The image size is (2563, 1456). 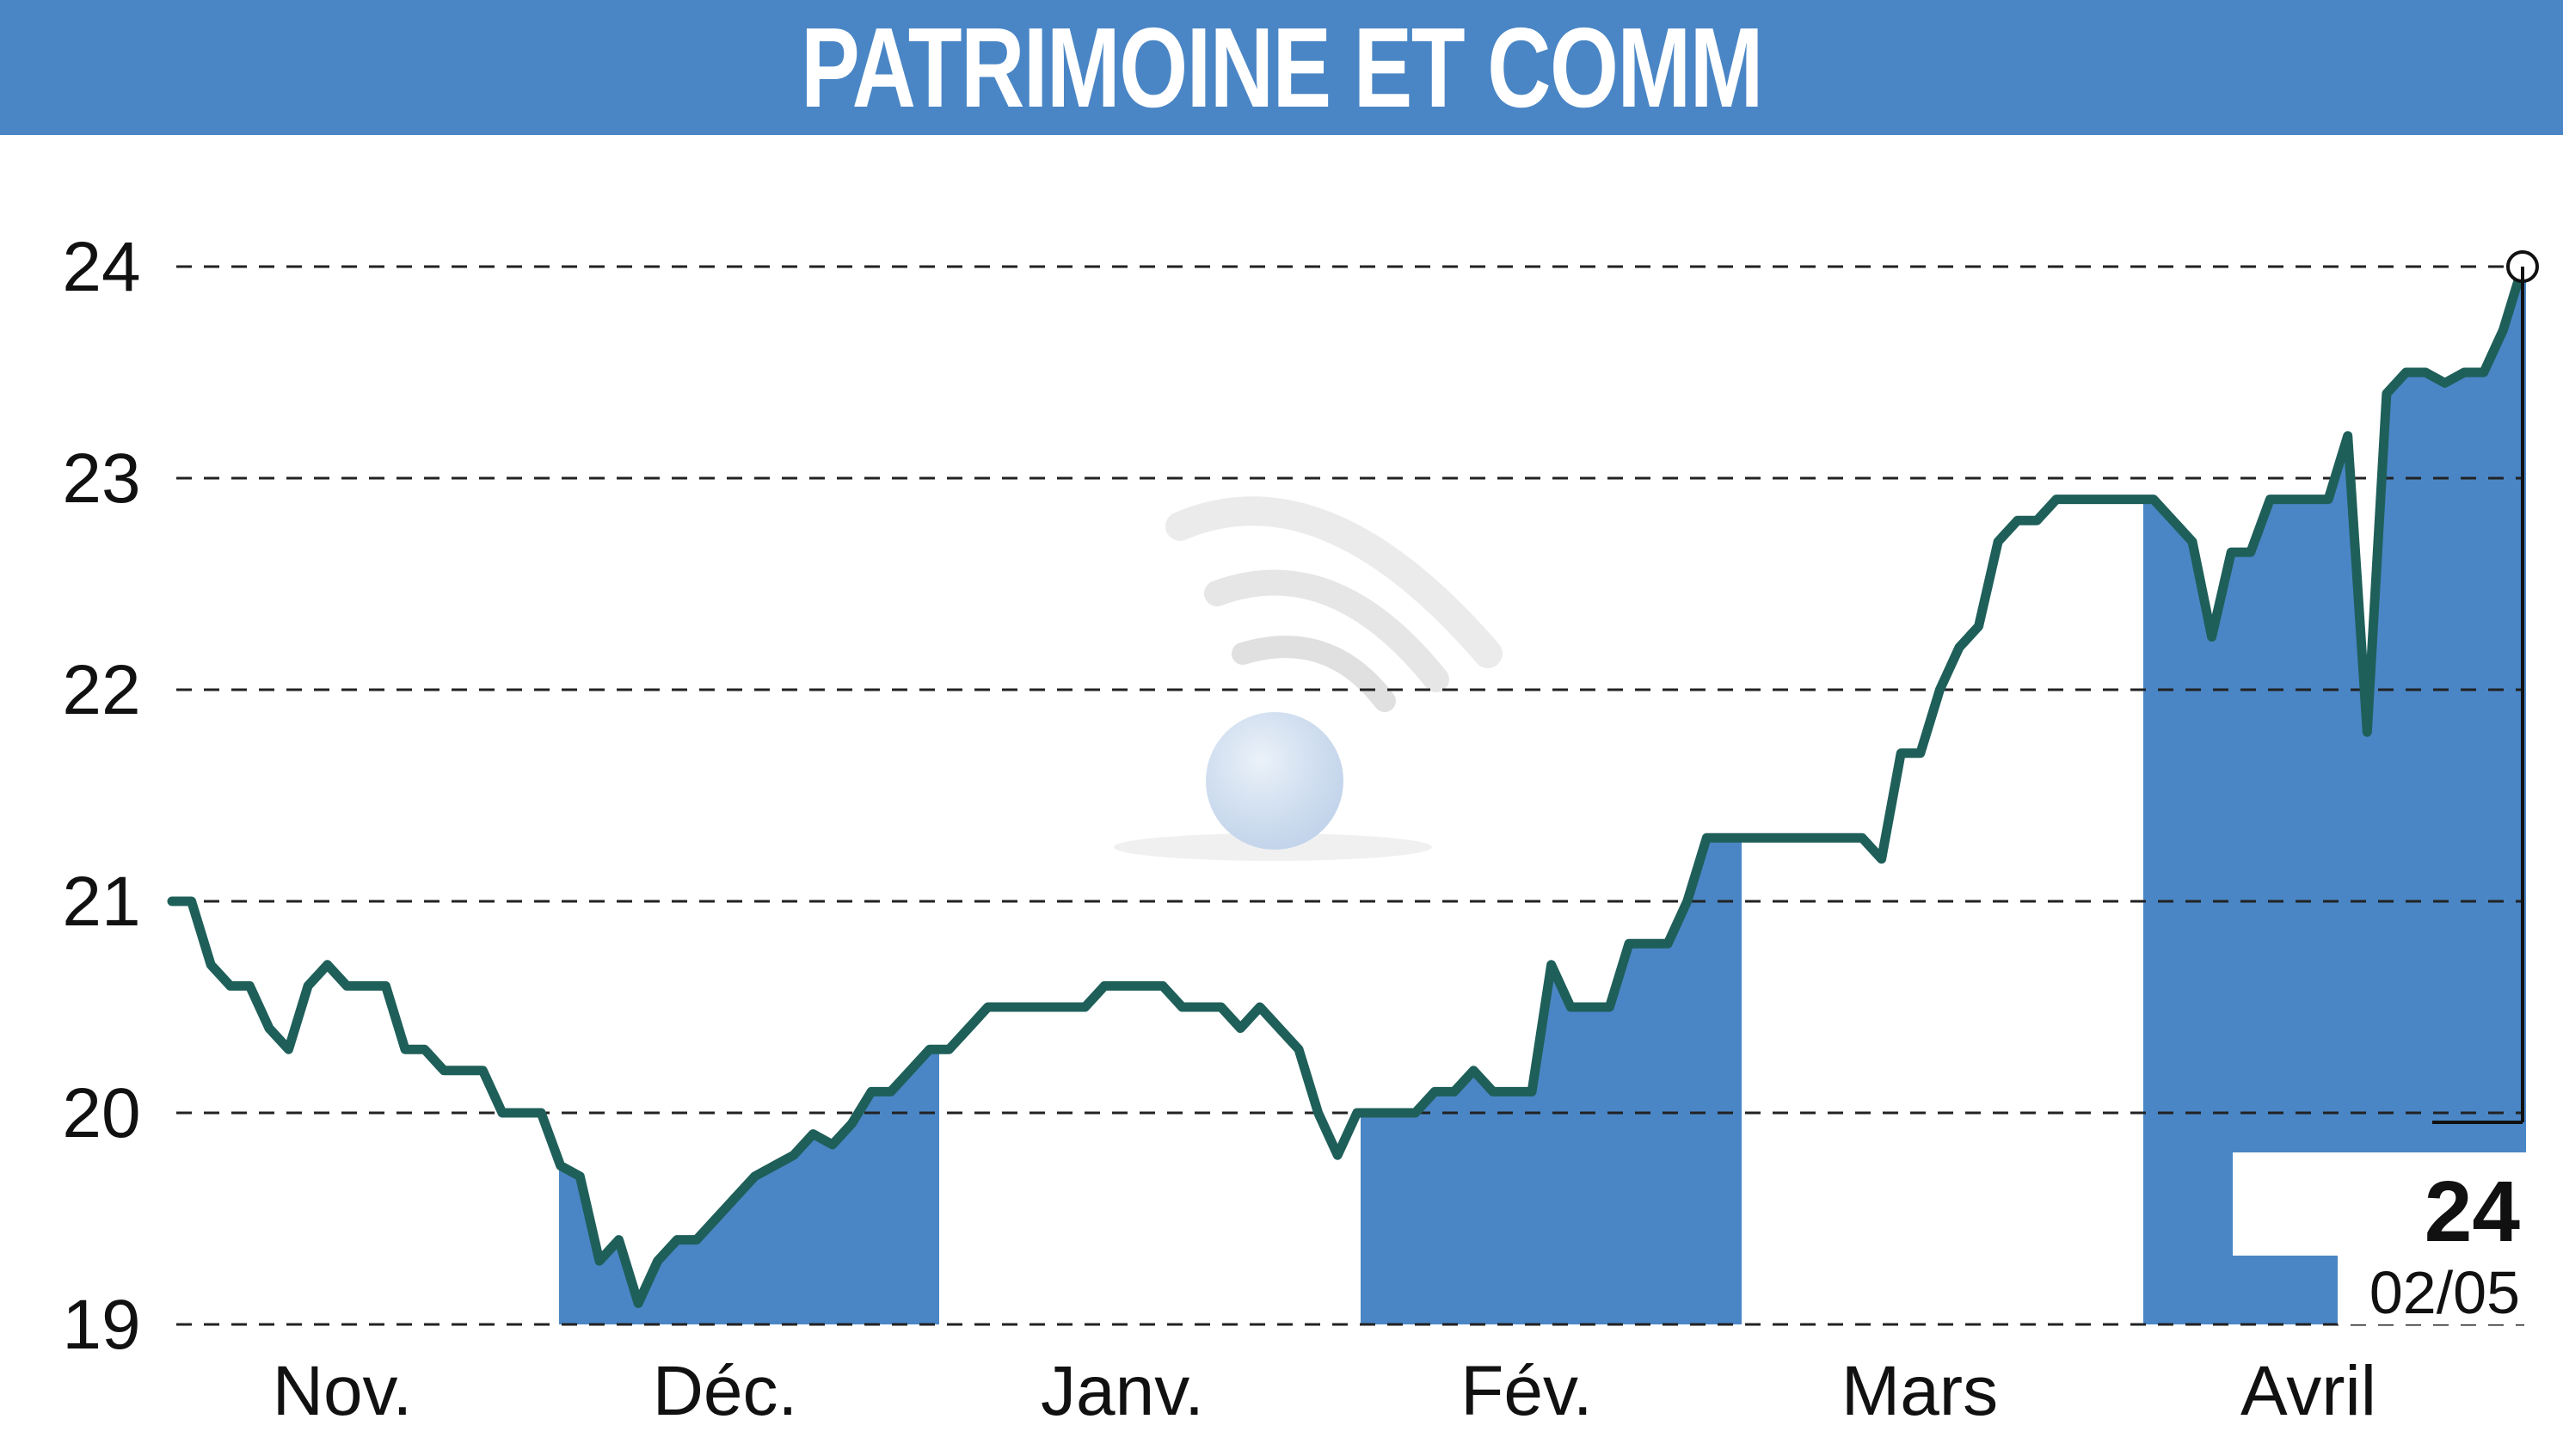 What do you see at coordinates (1919, 1391) in the screenshot?
I see `x-tick-label: Mars` at bounding box center [1919, 1391].